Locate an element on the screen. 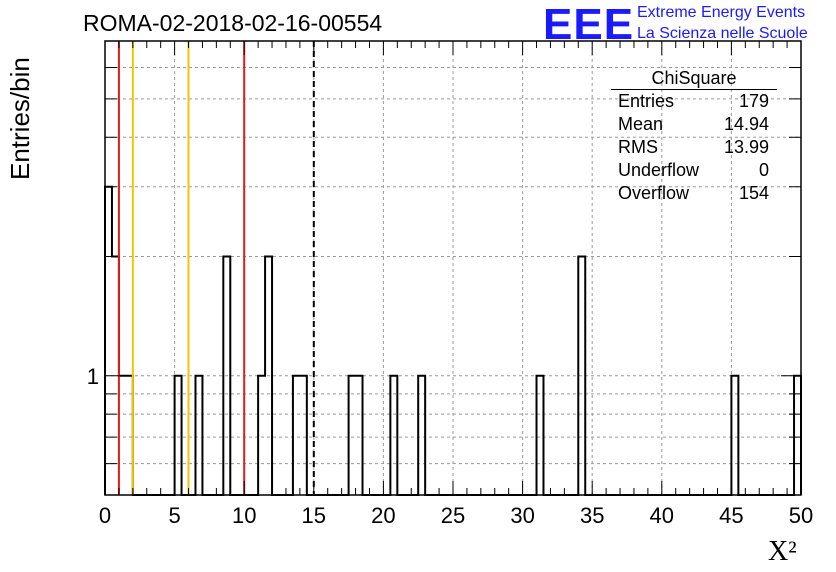  stats-row: Mean 14.94 is located at coordinates (694, 124).